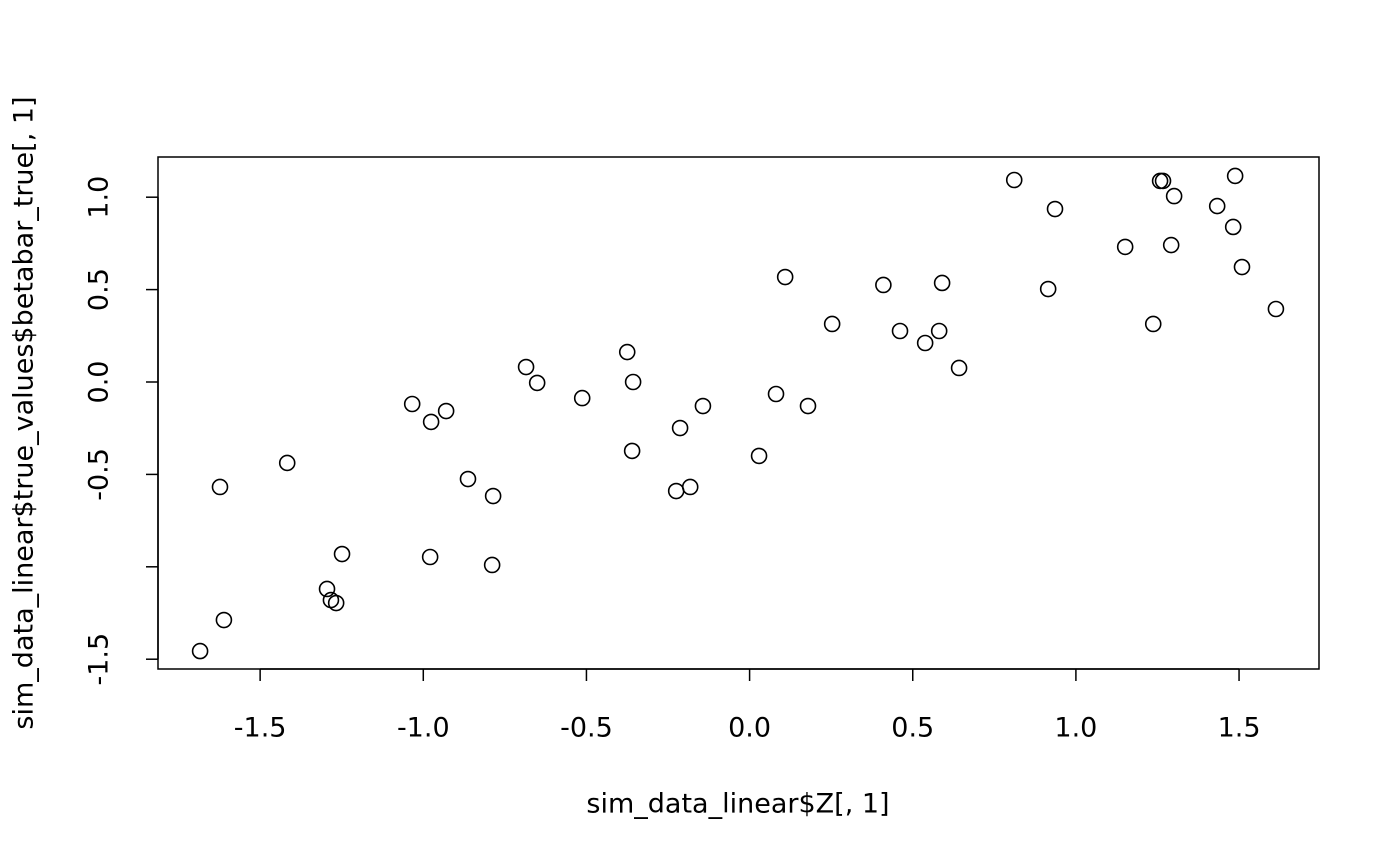 This screenshot has width=1400, height=866. I want to click on x-tick-label: 0.0, so click(749, 728).